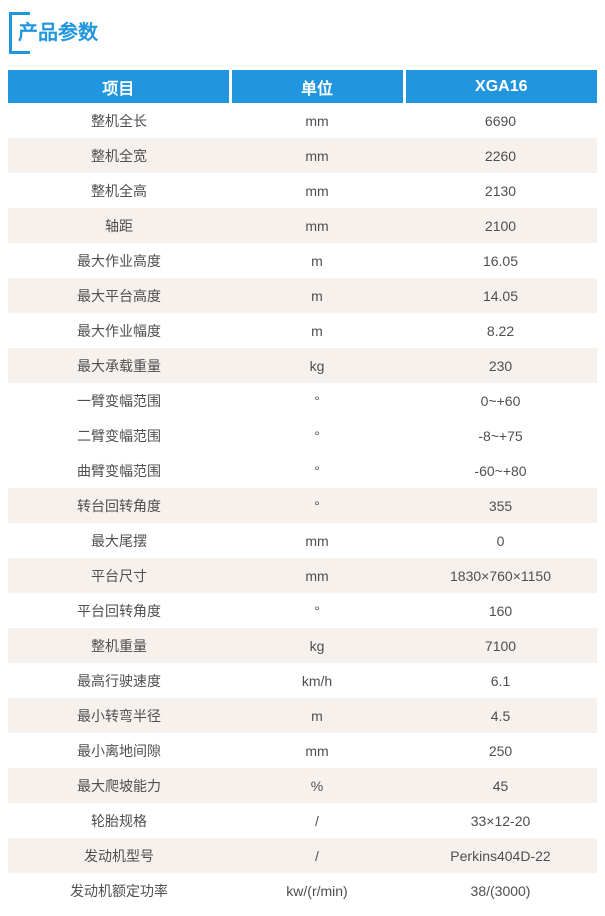 The image size is (605, 916). What do you see at coordinates (302, 400) in the screenshot?
I see `table-row: 一臂变幅范围 ° 0~+60` at bounding box center [302, 400].